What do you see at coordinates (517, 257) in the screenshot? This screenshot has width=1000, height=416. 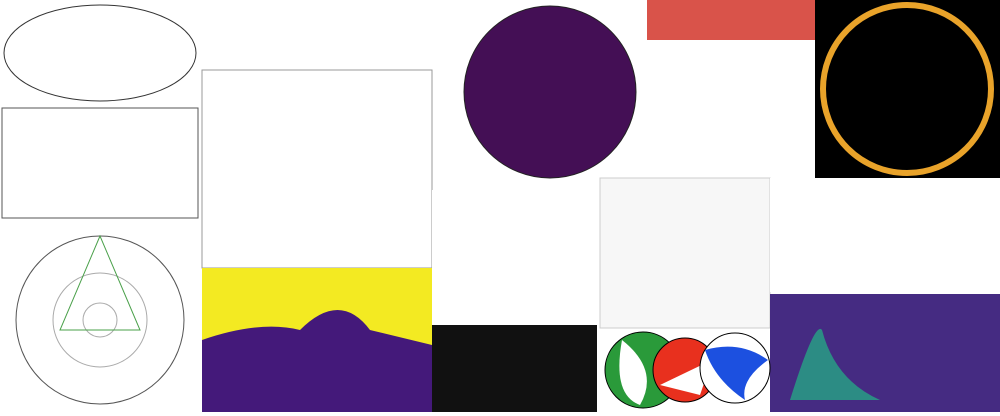 I see `events-panel` at bounding box center [517, 257].